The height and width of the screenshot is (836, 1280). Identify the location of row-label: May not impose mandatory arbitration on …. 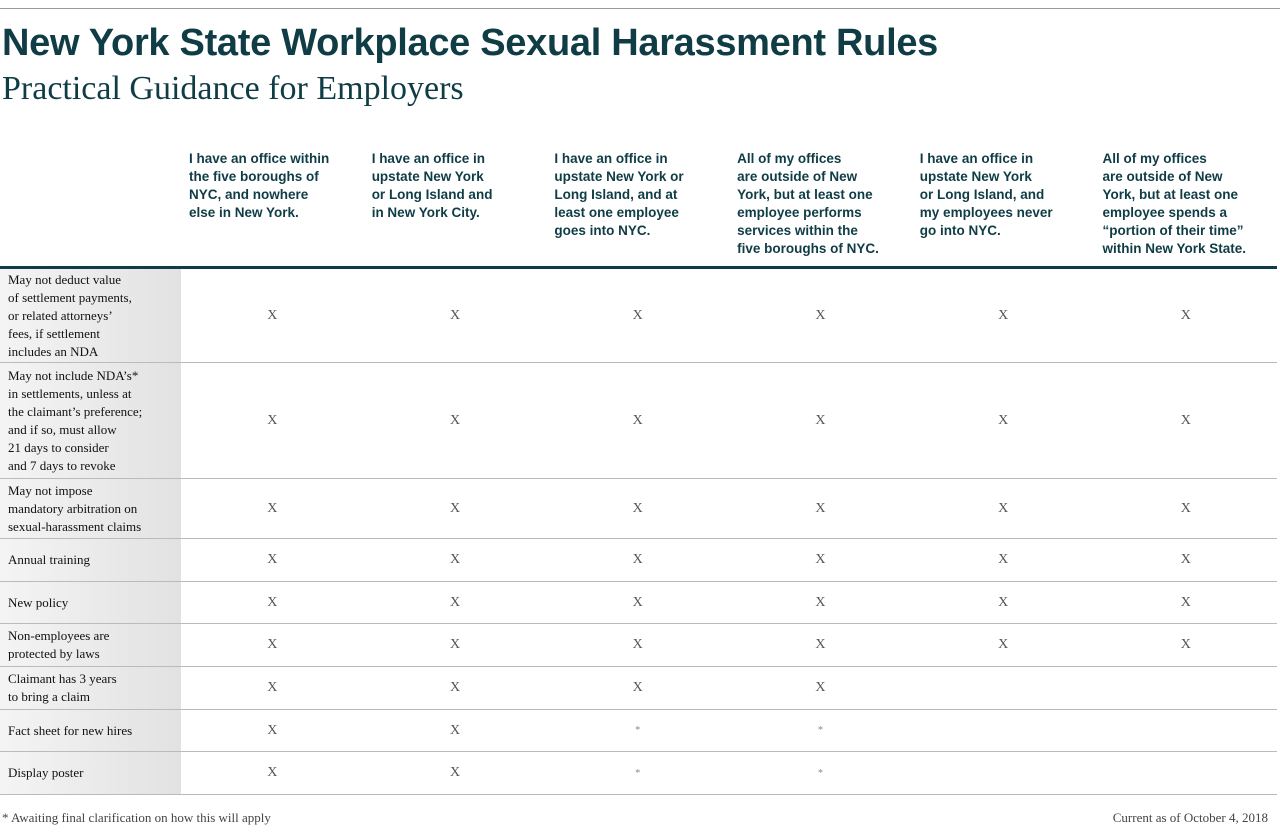
(90, 508).